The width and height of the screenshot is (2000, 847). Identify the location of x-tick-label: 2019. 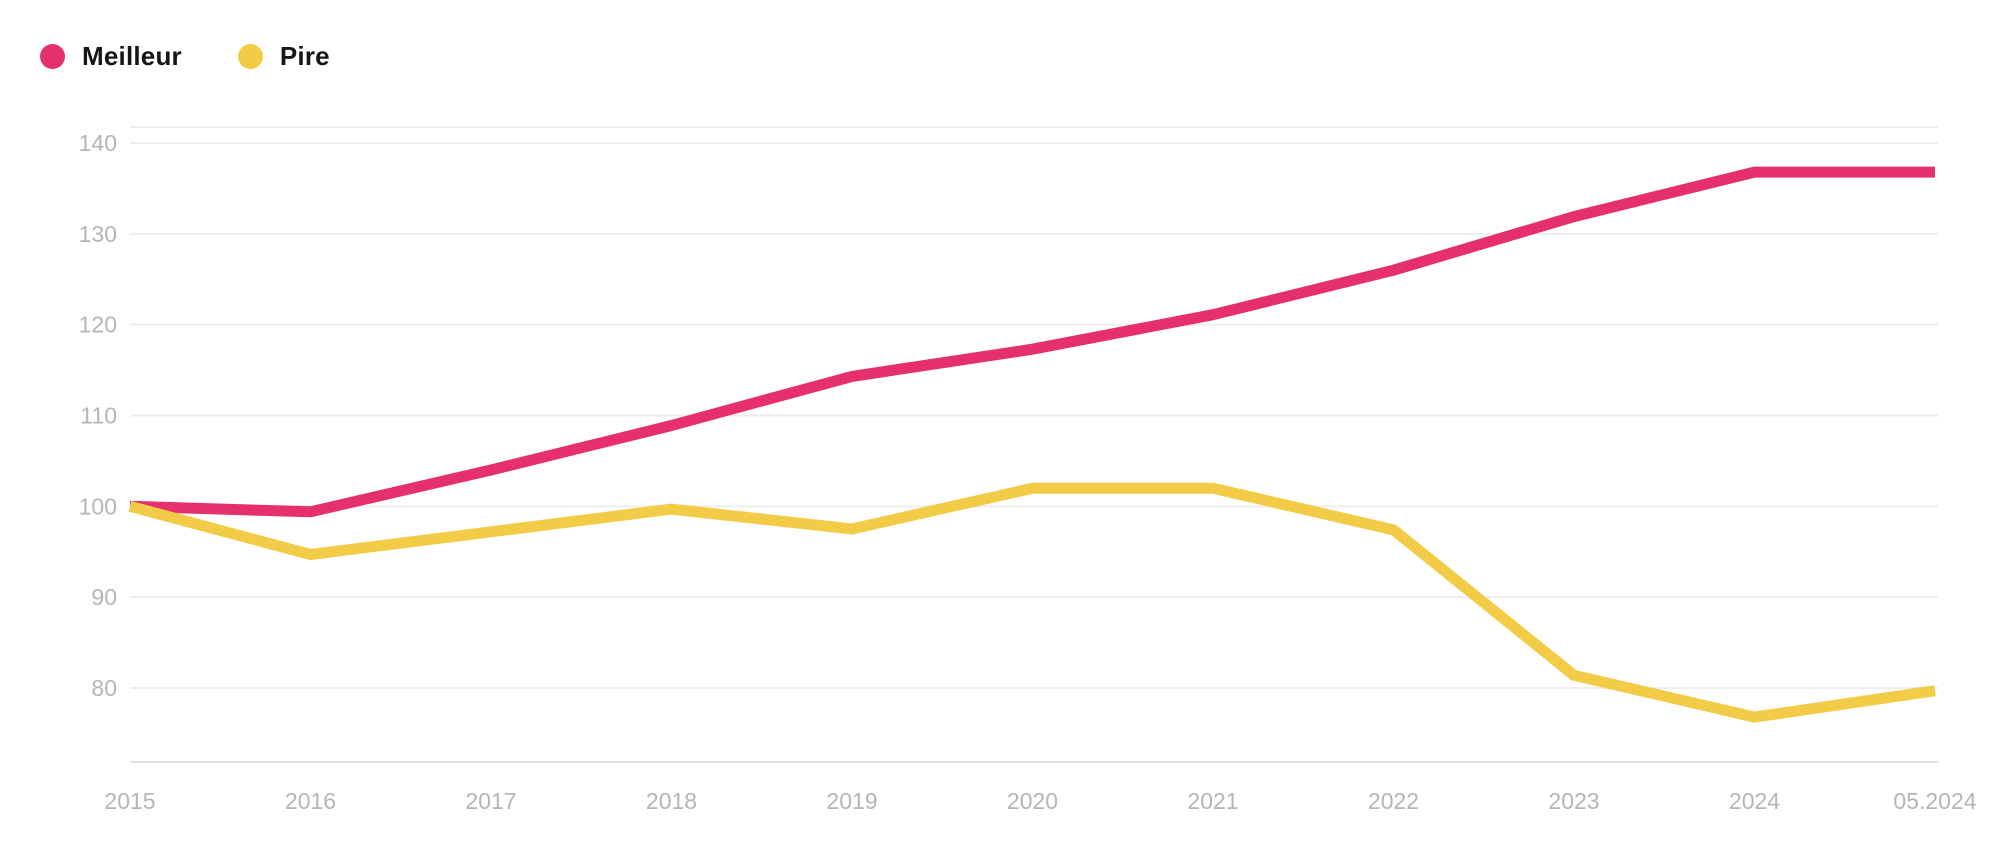
(851, 801).